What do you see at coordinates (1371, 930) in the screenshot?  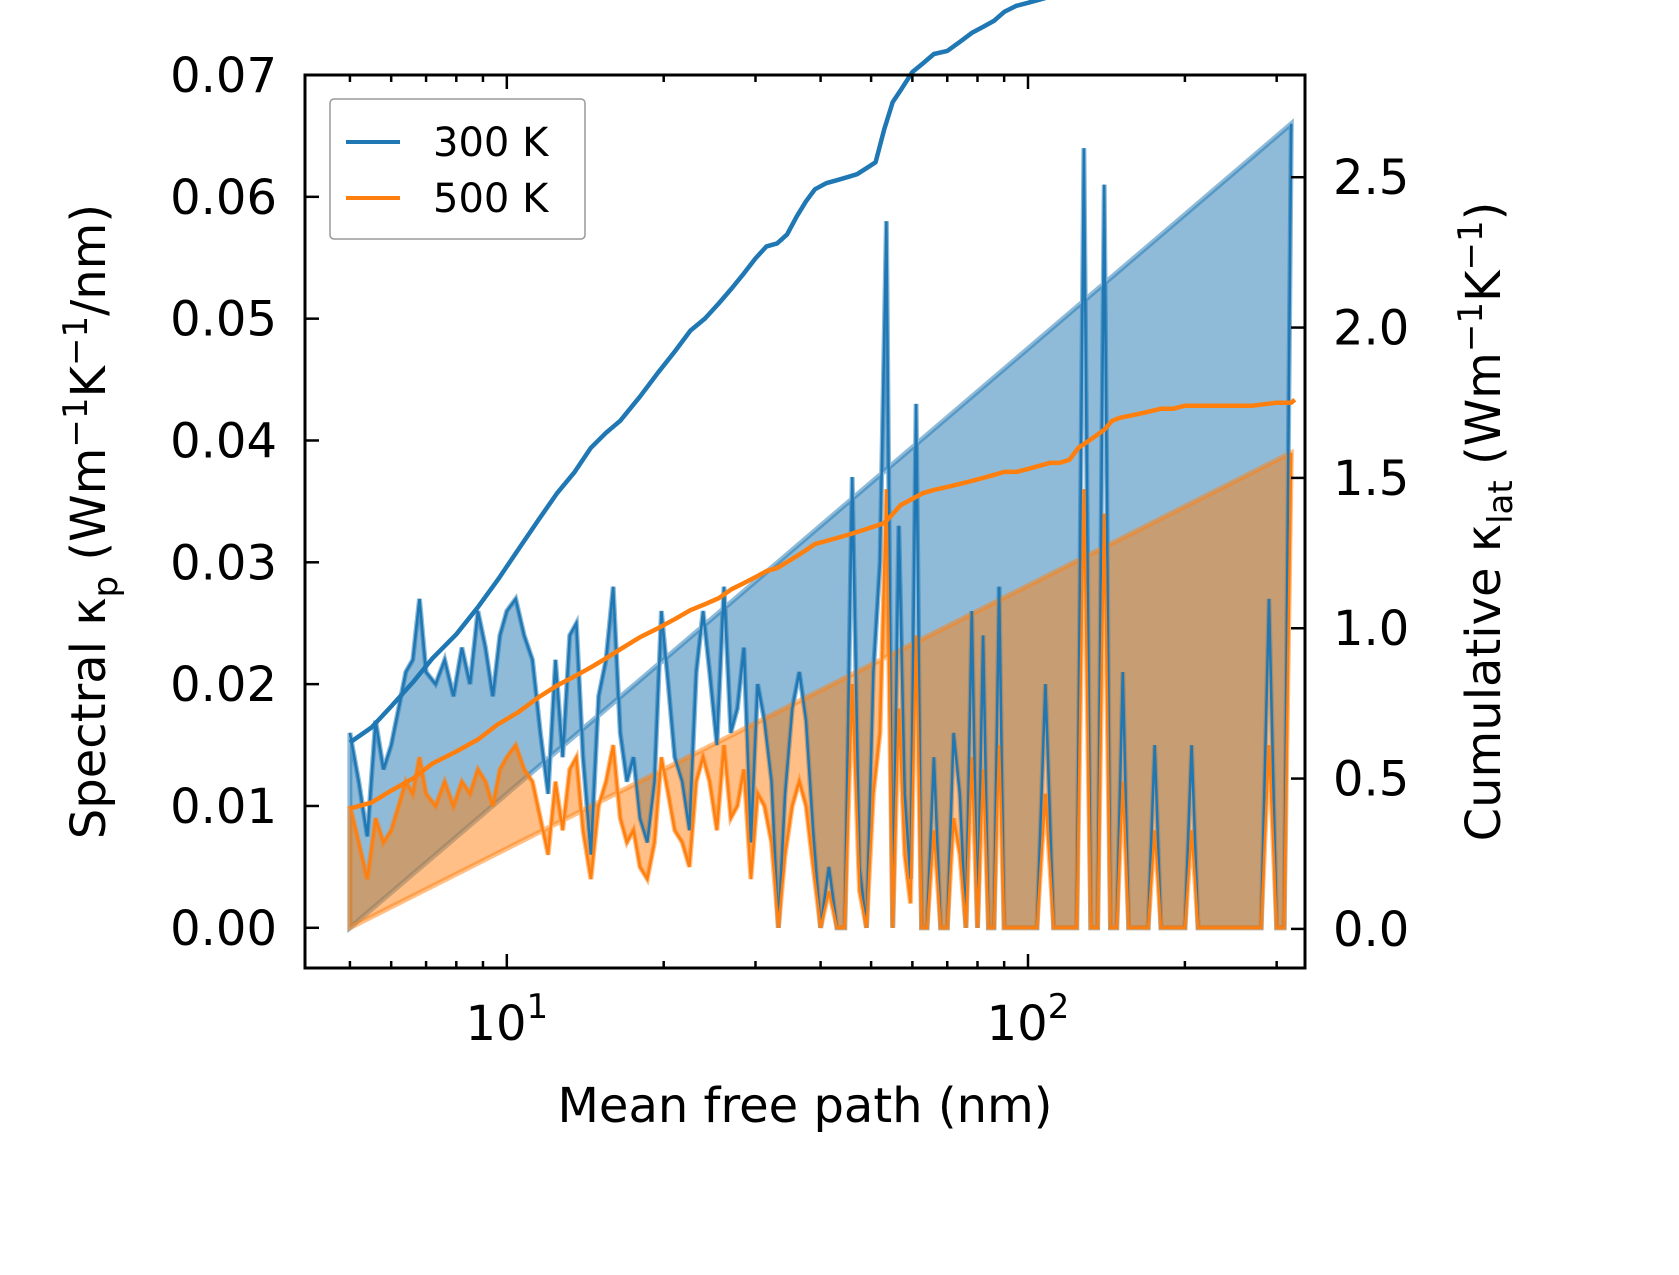 I see `right-tick-label: 0.0` at bounding box center [1371, 930].